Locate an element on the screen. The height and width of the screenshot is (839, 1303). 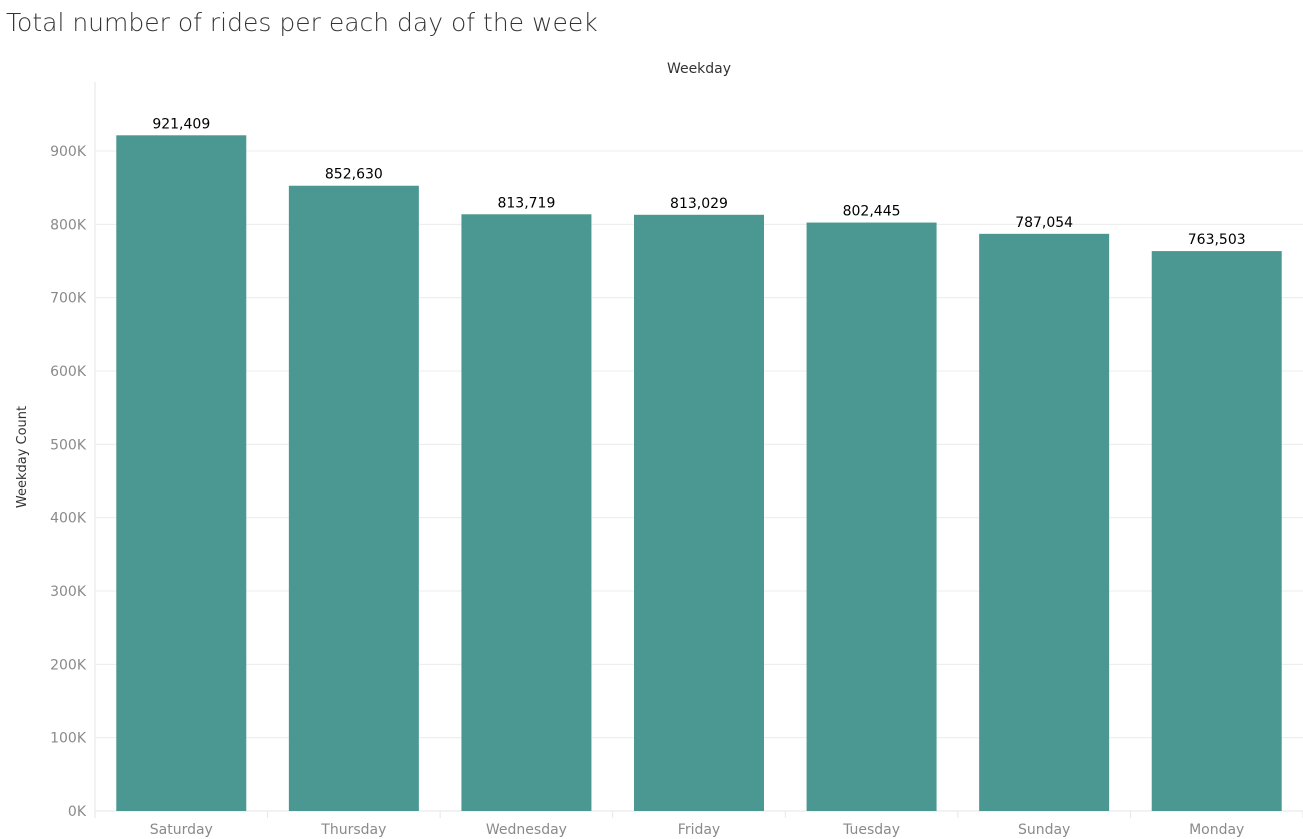
y-tick-label: 300K is located at coordinates (68, 592).